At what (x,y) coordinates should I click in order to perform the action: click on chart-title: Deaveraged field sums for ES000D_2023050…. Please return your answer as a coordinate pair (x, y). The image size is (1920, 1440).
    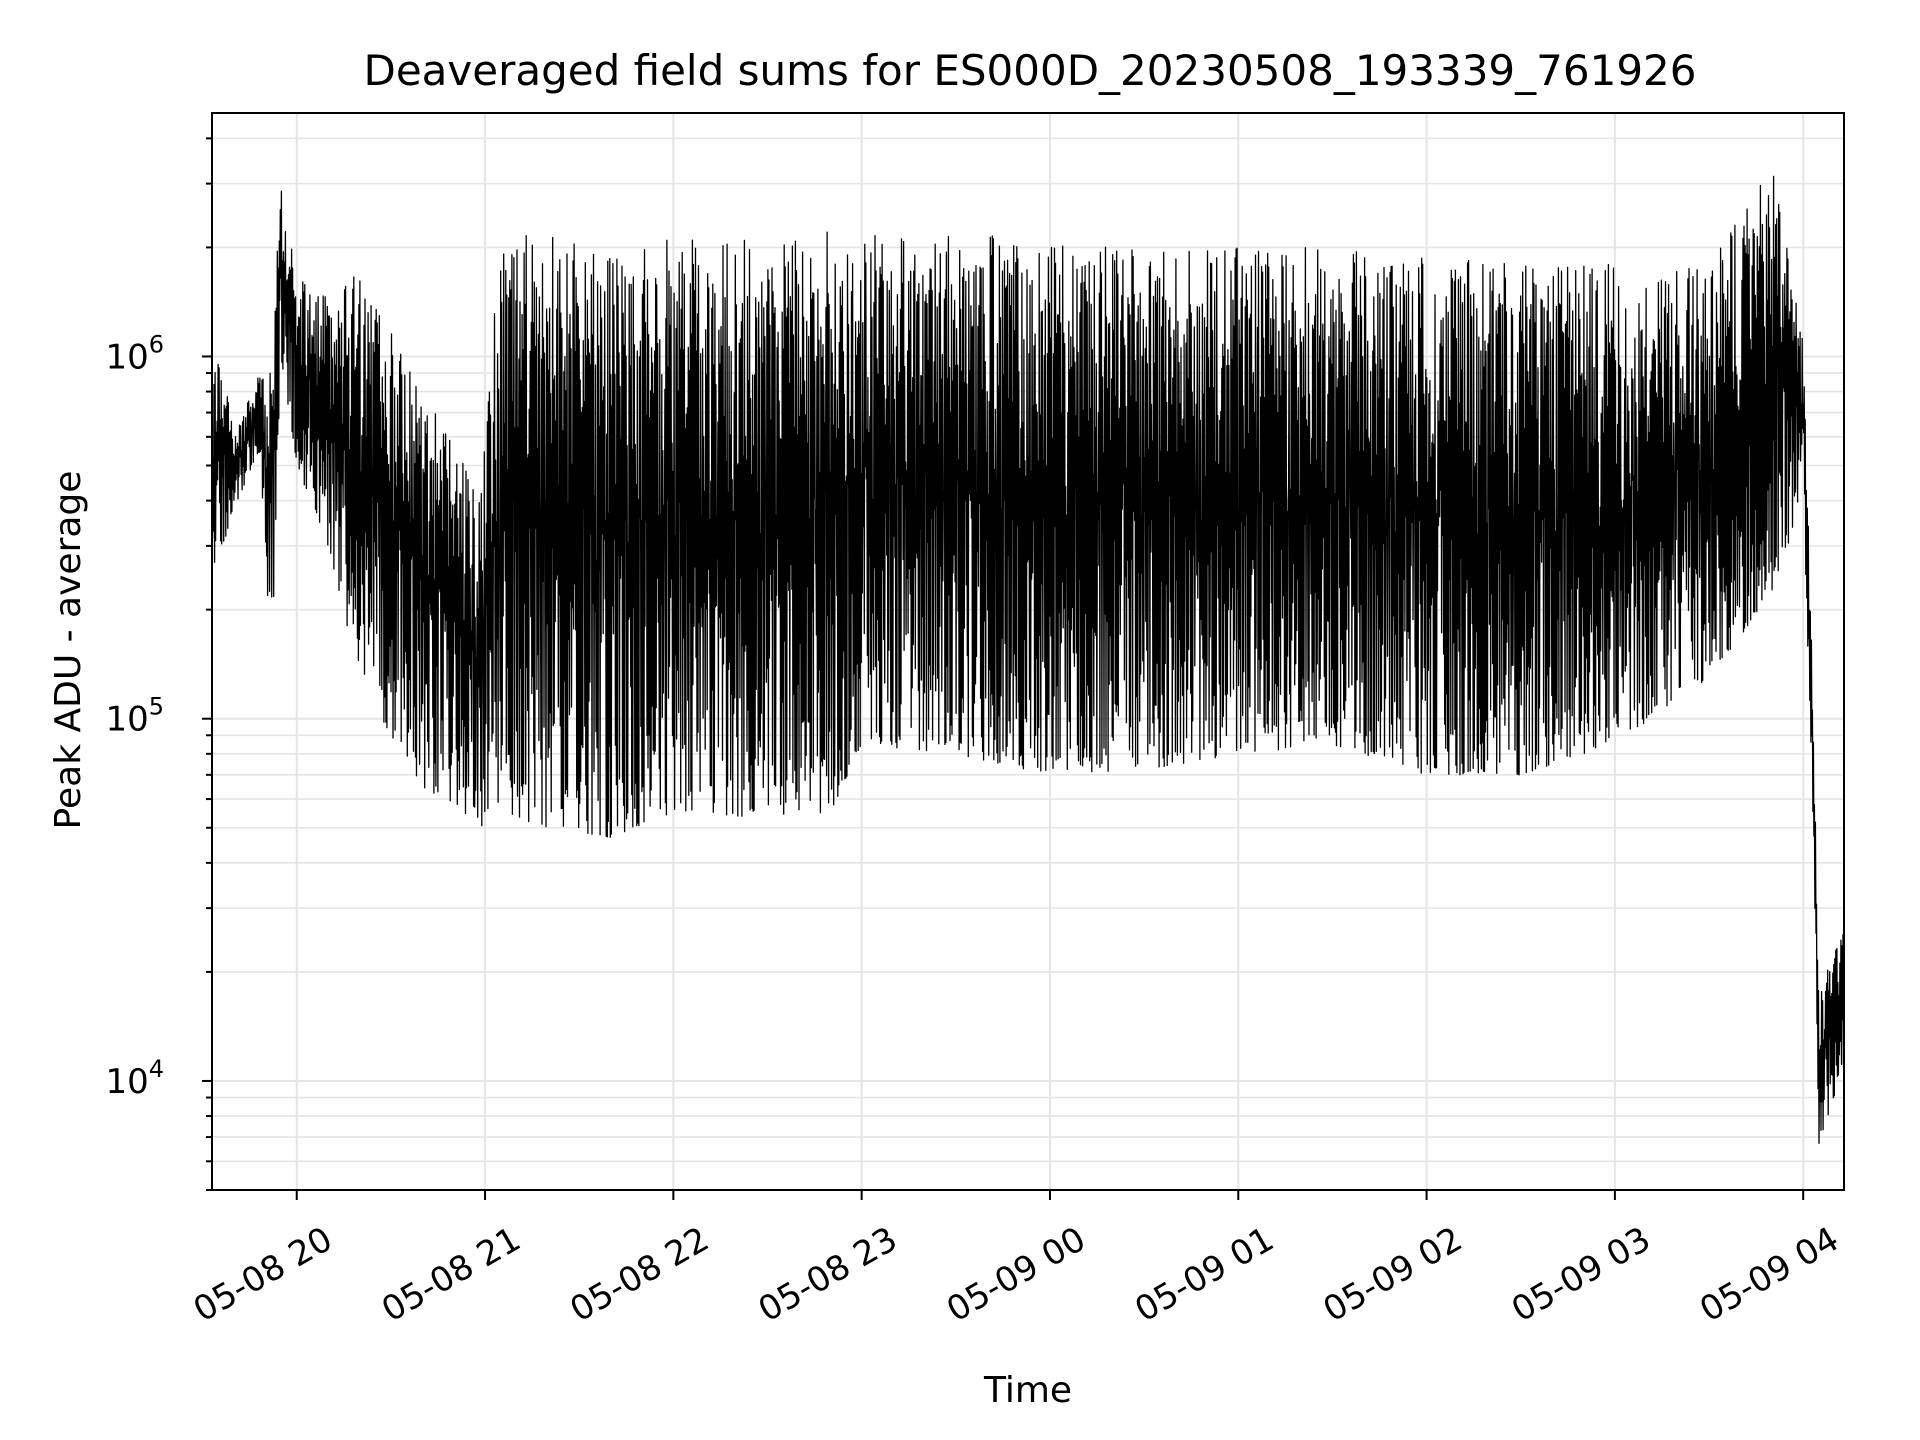
    Looking at the image, I should click on (1030, 70).